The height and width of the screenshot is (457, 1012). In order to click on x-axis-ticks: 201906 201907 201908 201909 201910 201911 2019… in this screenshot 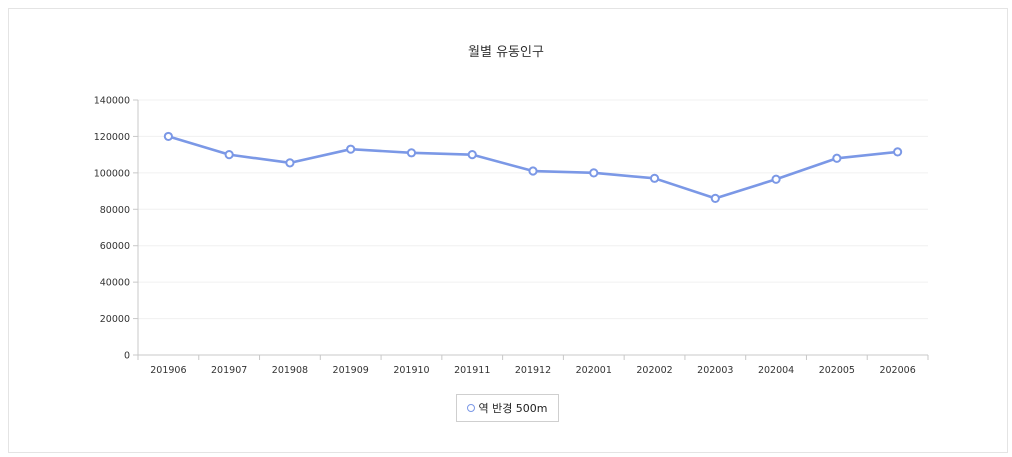, I will do `click(532, 370)`.